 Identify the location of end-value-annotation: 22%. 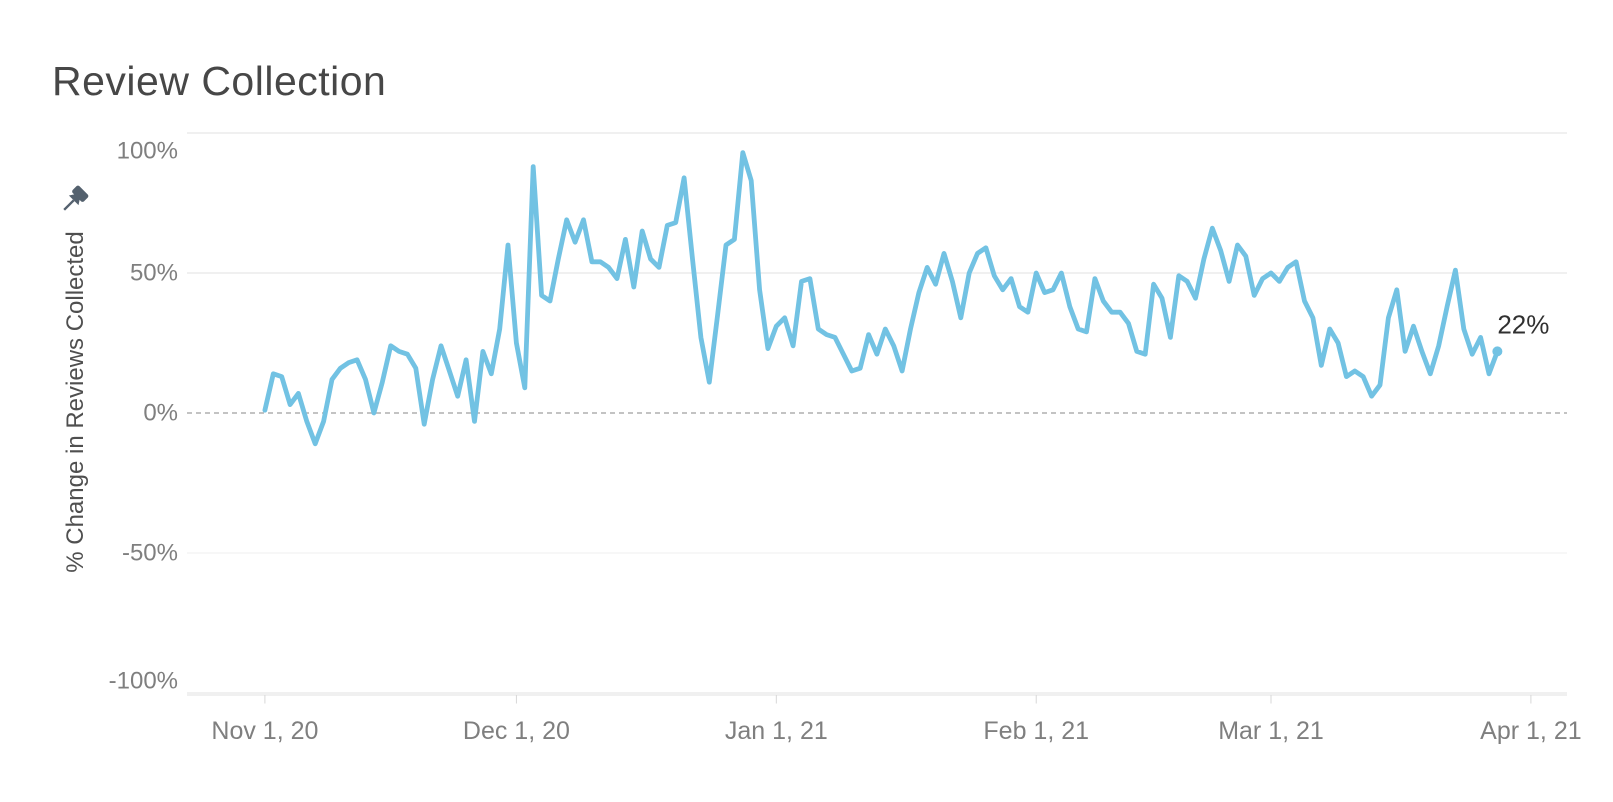
(1523, 324).